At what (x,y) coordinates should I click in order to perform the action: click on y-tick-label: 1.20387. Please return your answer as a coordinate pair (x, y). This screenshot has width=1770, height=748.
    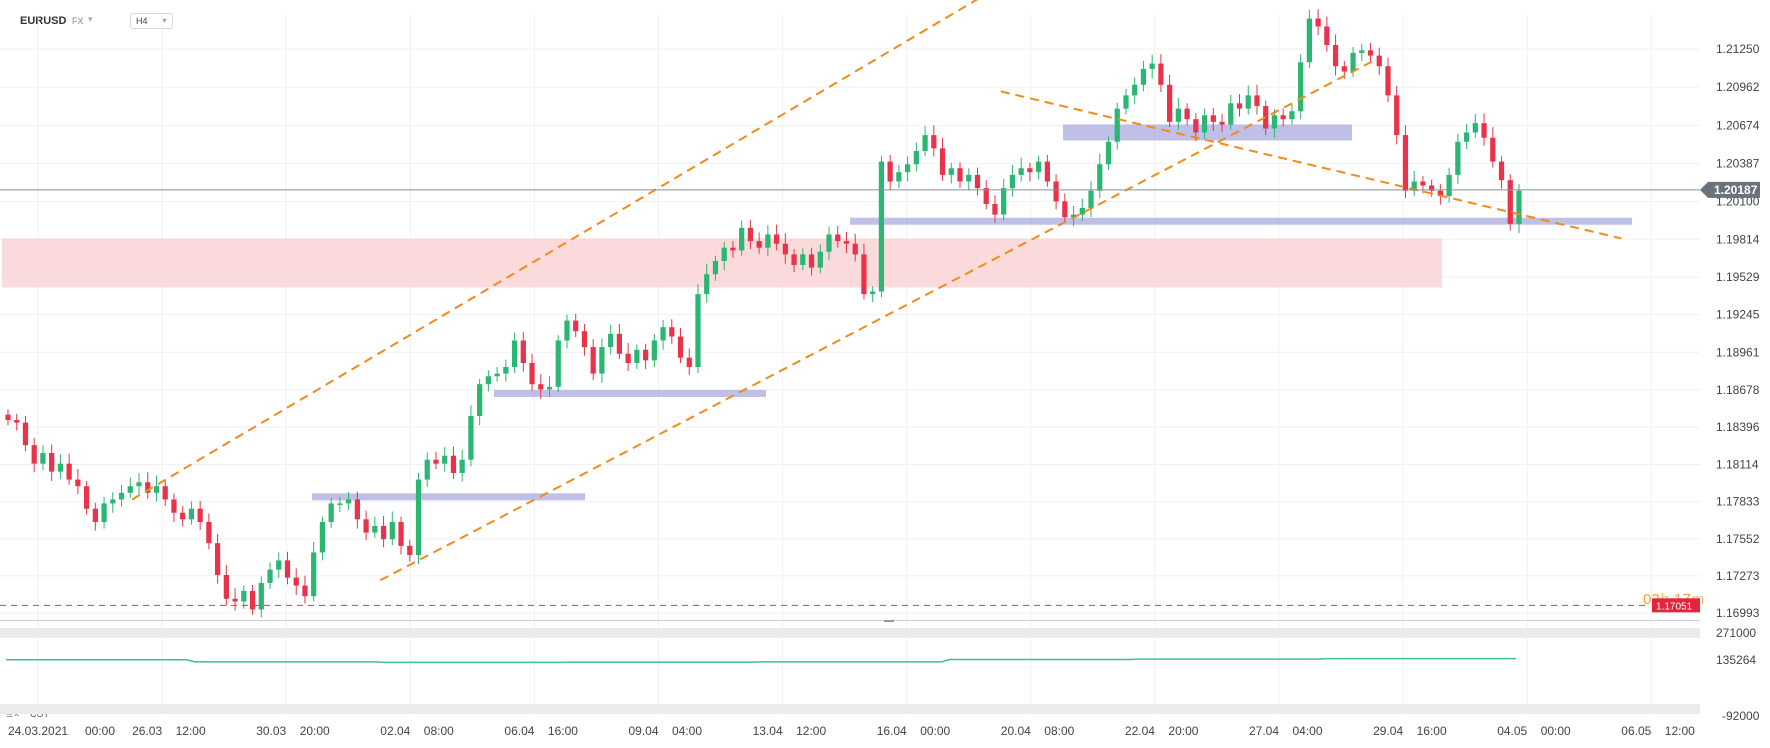
    Looking at the image, I should click on (1738, 163).